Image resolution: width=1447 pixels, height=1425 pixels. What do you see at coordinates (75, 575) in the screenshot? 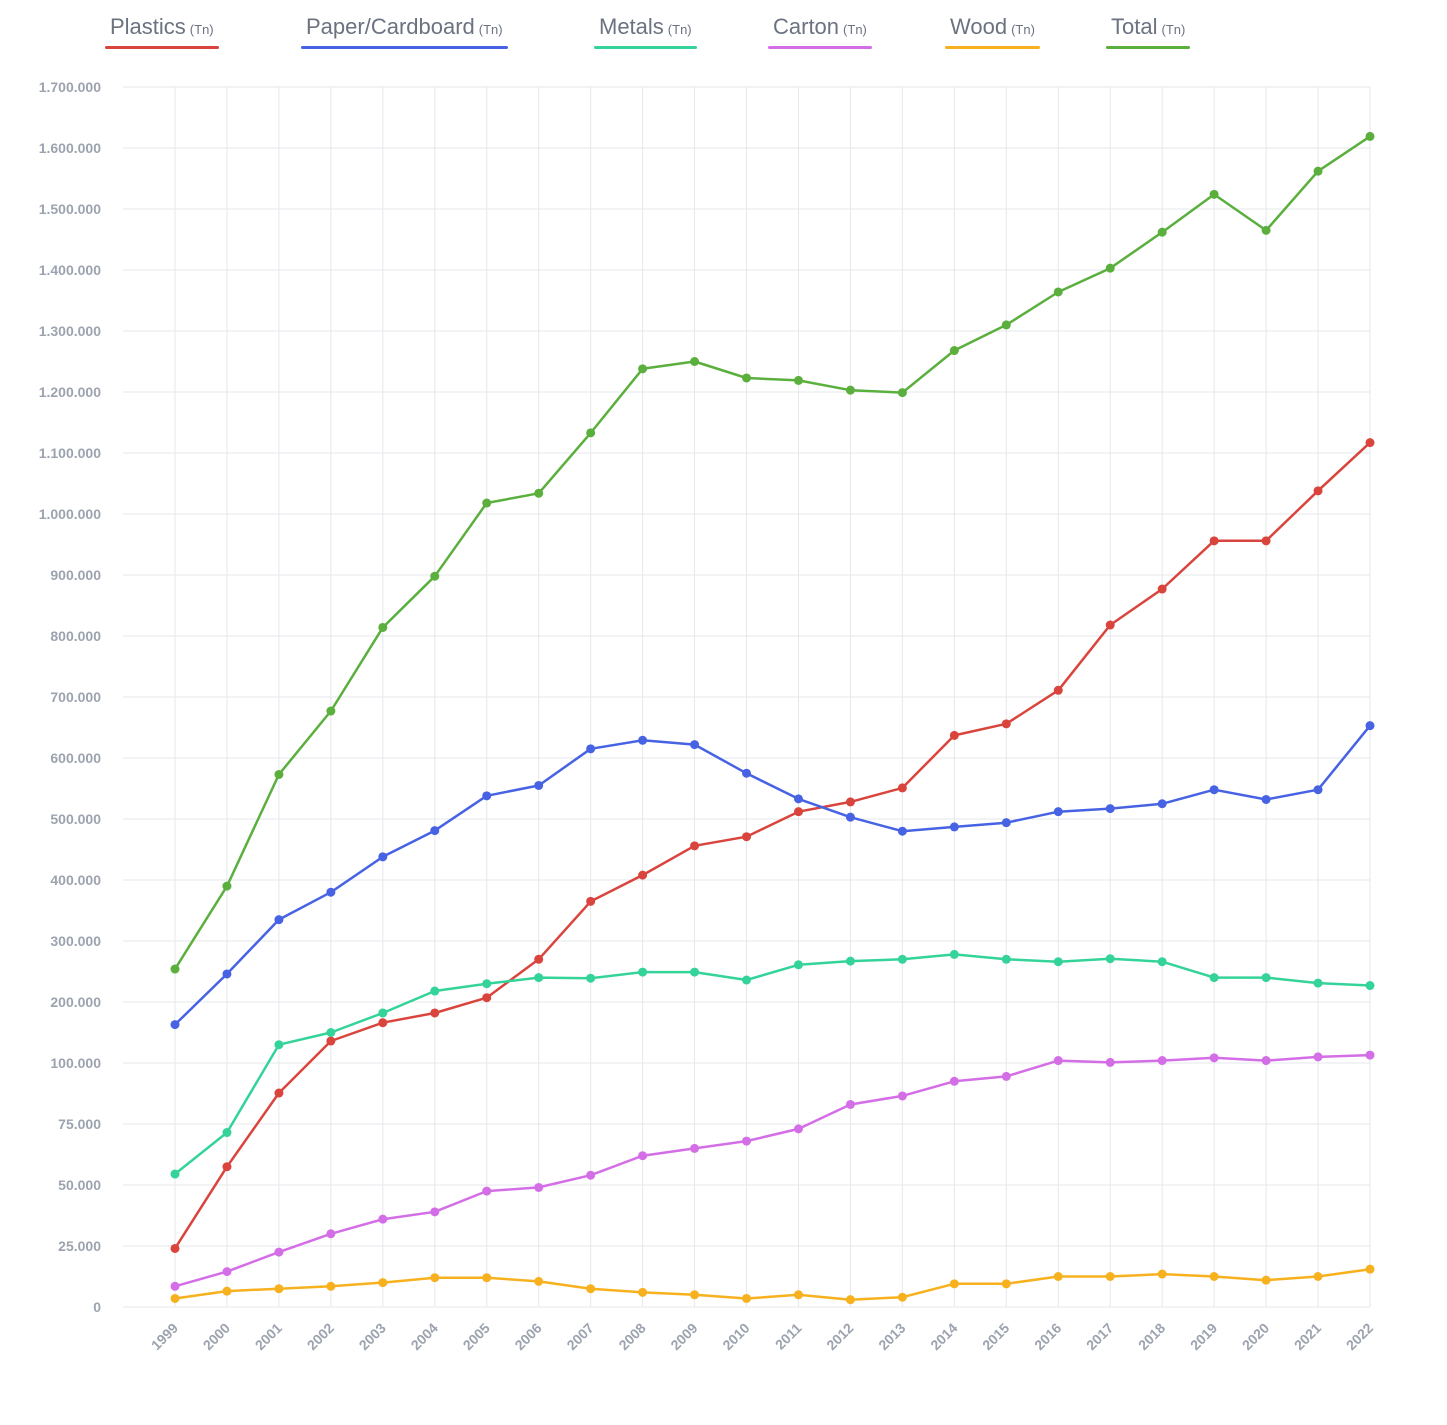
I see `y-tick-label: 900.000` at bounding box center [75, 575].